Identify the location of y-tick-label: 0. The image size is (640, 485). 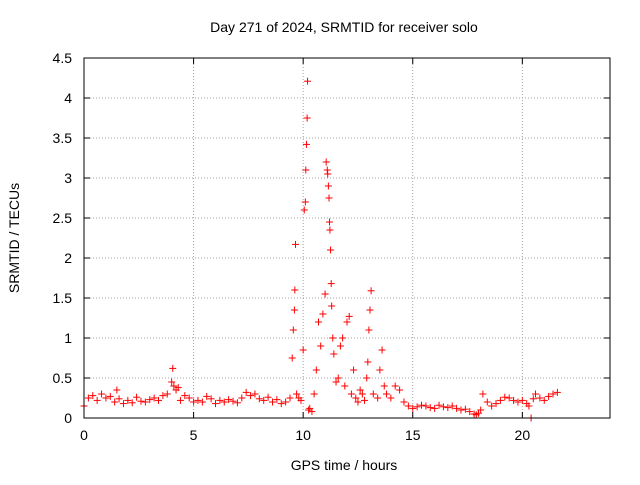
(68, 418).